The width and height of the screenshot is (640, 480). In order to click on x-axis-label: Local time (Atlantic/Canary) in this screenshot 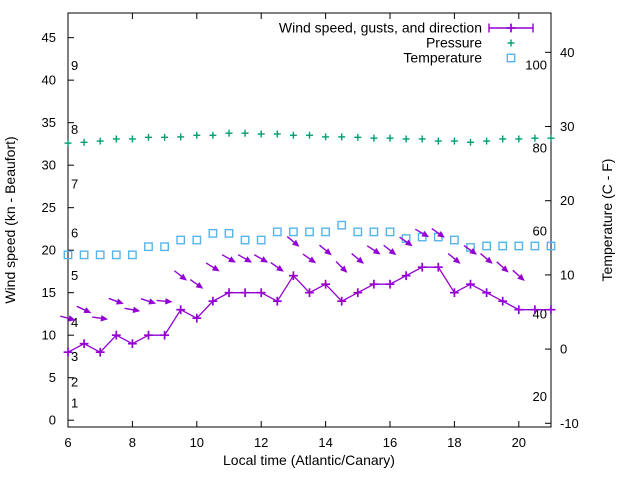, I will do `click(309, 460)`.